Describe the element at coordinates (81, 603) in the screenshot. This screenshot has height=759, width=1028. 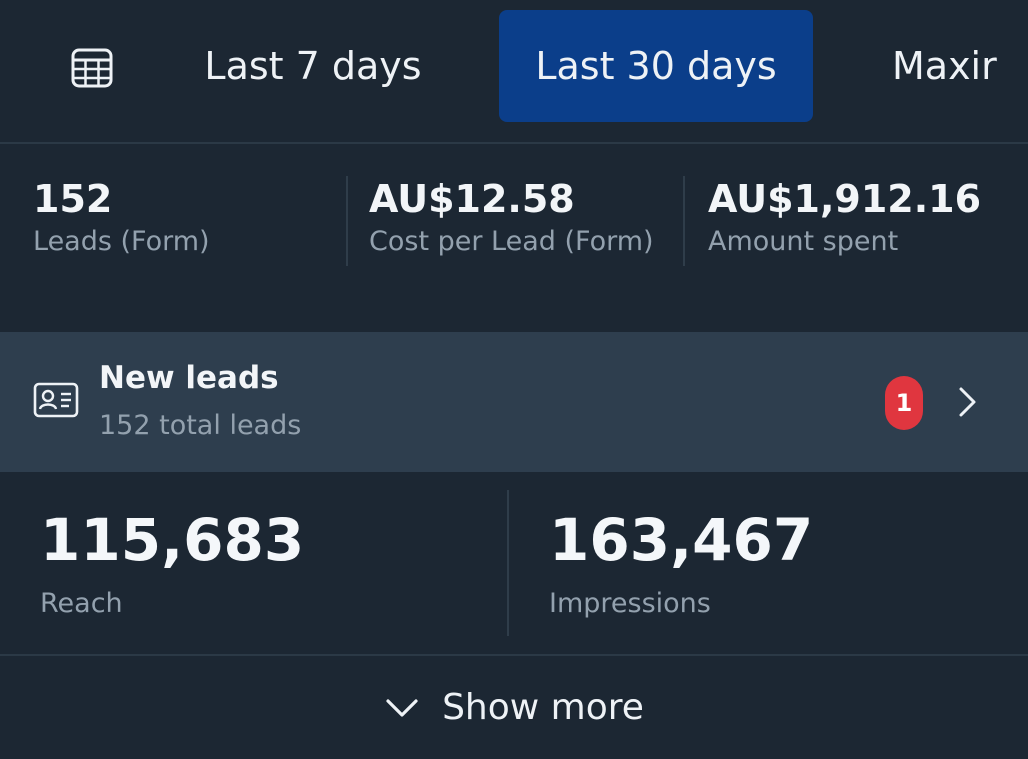
I see `reach-label: Reach` at that location.